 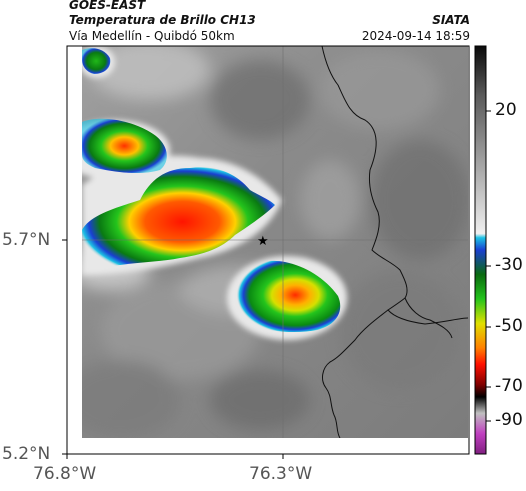 What do you see at coordinates (509, 386) in the screenshot?
I see `colorbar-tick-label: -70` at bounding box center [509, 386].